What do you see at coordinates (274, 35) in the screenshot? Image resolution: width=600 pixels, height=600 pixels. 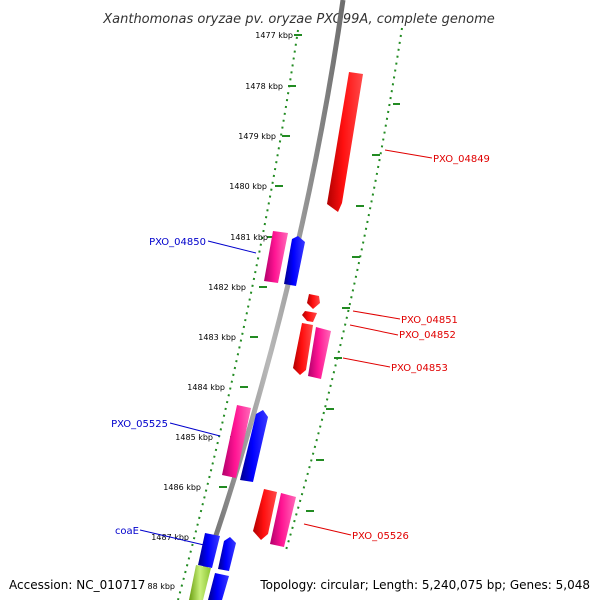 I see `tick-label: 1477 kbp` at bounding box center [274, 35].